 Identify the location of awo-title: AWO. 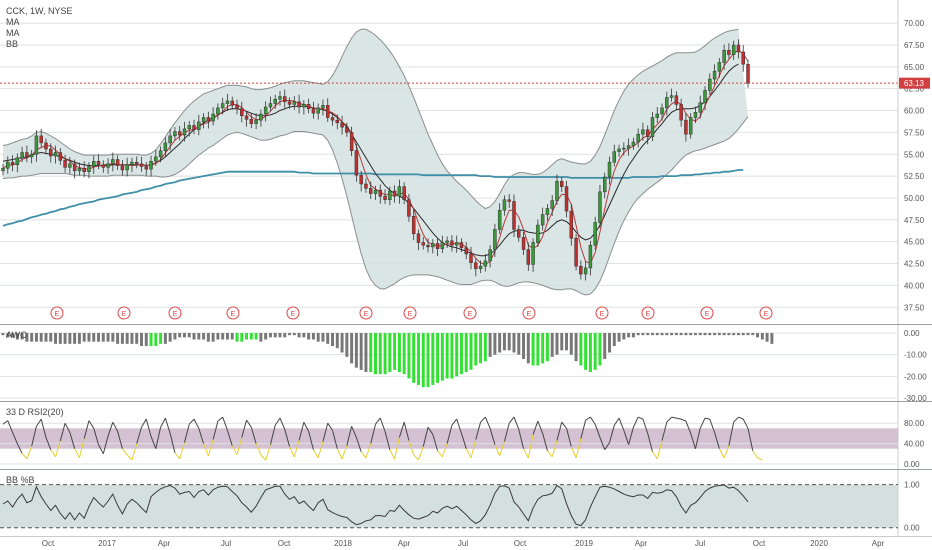
(16, 335).